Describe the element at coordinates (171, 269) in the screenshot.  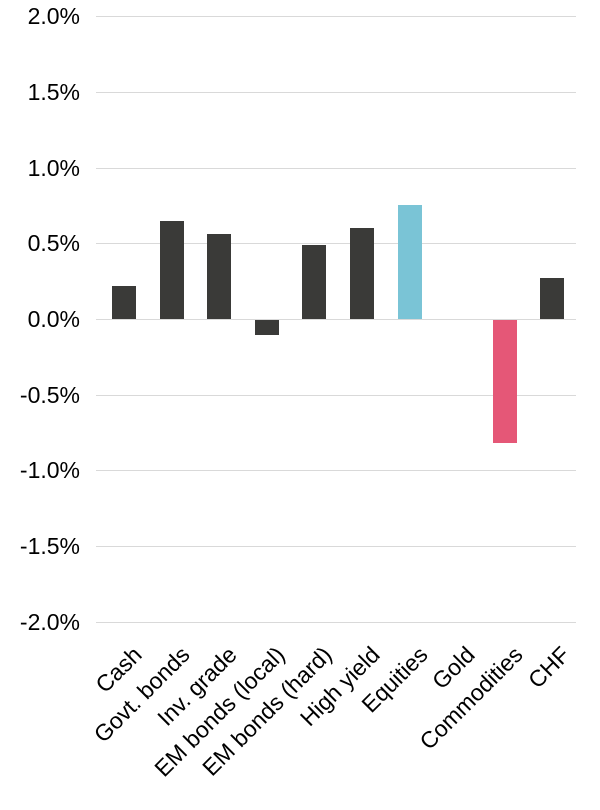
I see `bar-govt-bonds` at that location.